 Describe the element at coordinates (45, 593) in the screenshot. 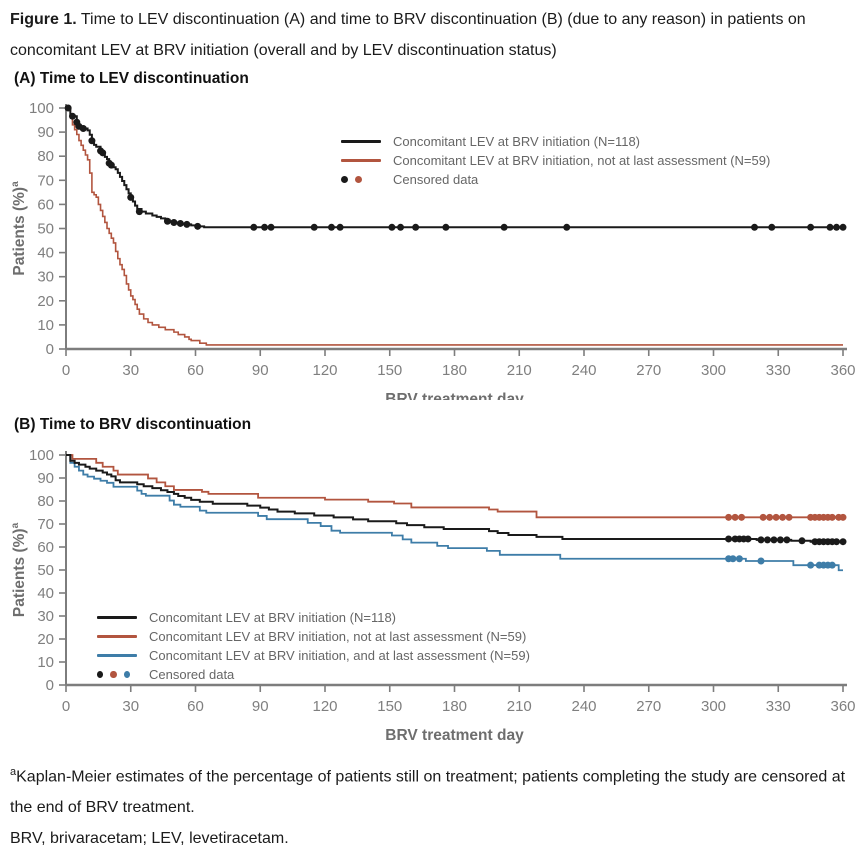

I see `y-tick-label: 40` at that location.